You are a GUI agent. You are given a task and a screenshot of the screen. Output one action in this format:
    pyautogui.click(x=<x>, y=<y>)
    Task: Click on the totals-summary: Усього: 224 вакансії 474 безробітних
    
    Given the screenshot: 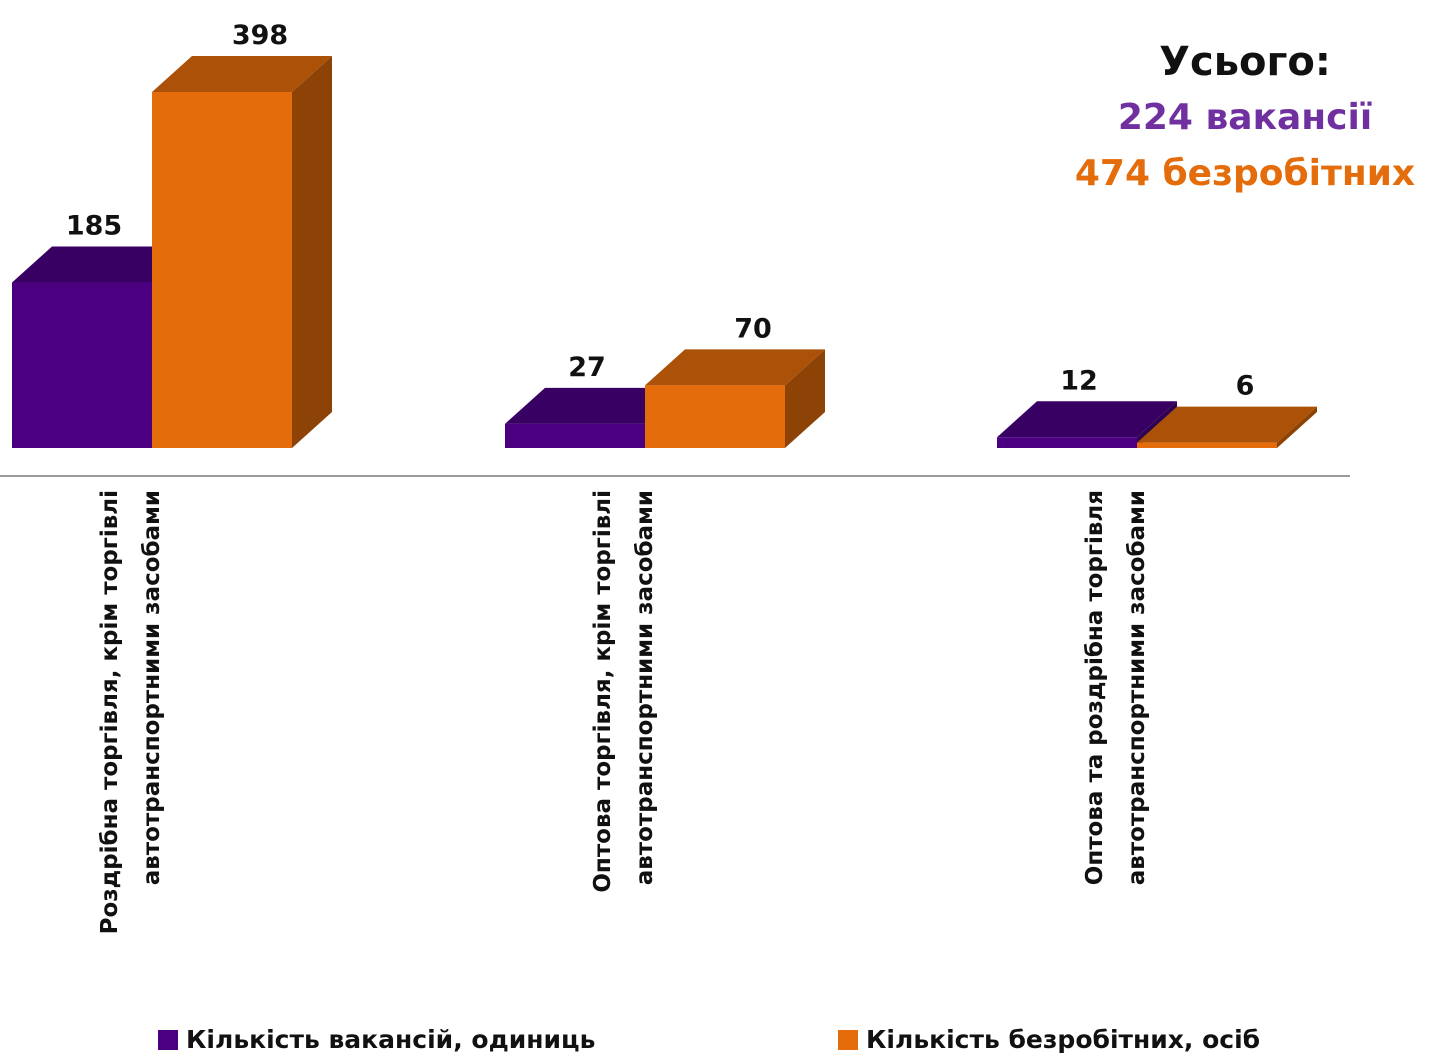 What is the action you would take?
    pyautogui.click(x=1245, y=118)
    